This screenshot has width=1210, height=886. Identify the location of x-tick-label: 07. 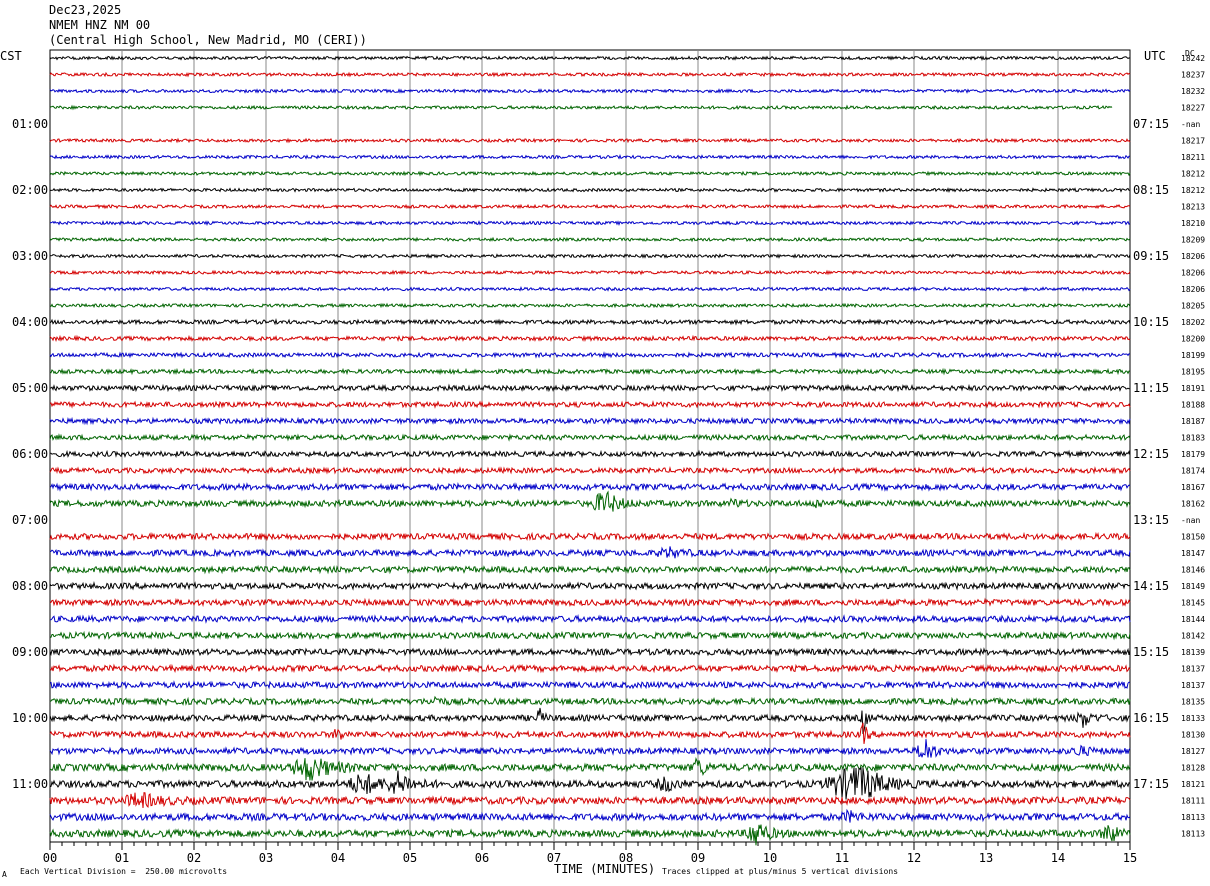
(554, 858).